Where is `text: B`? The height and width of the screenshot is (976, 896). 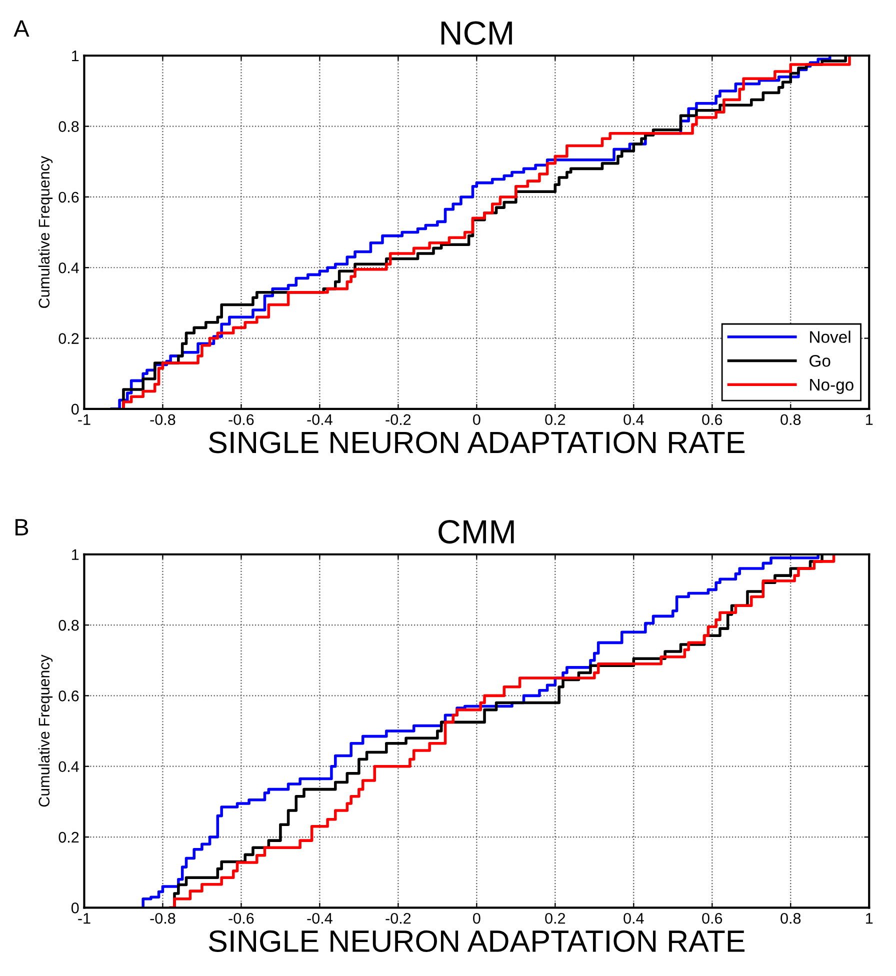 text: B is located at coordinates (22, 527).